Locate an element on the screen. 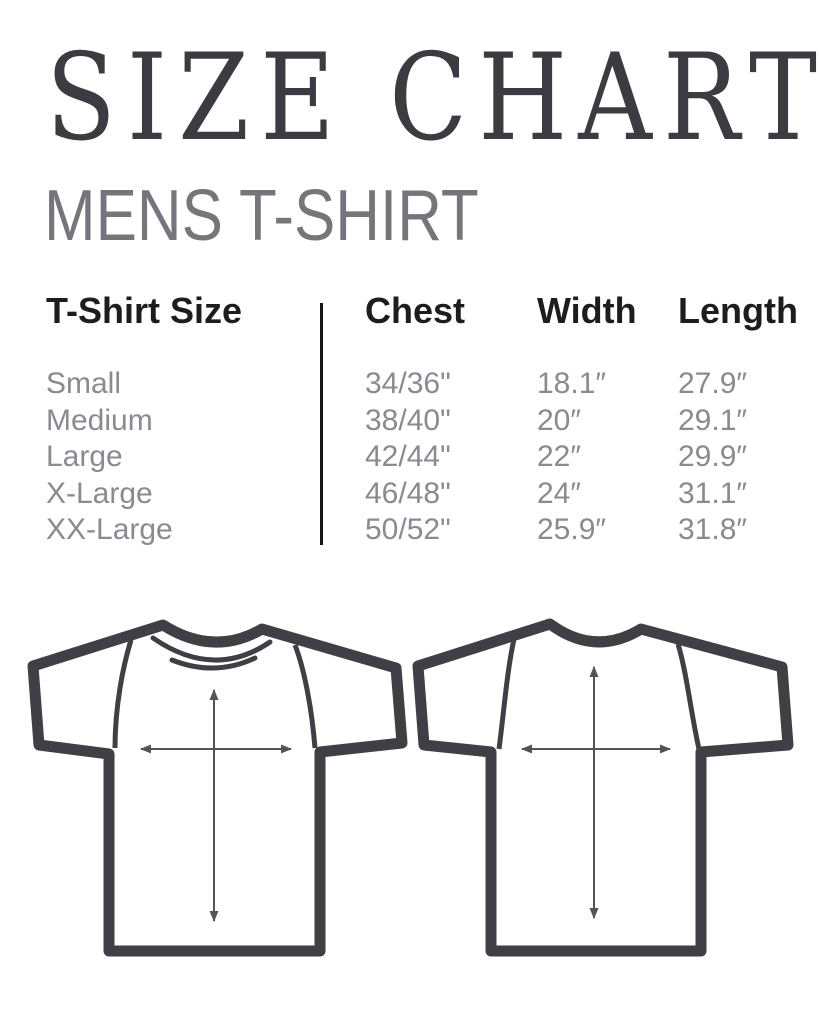  cell-size: Large is located at coordinates (84, 456).